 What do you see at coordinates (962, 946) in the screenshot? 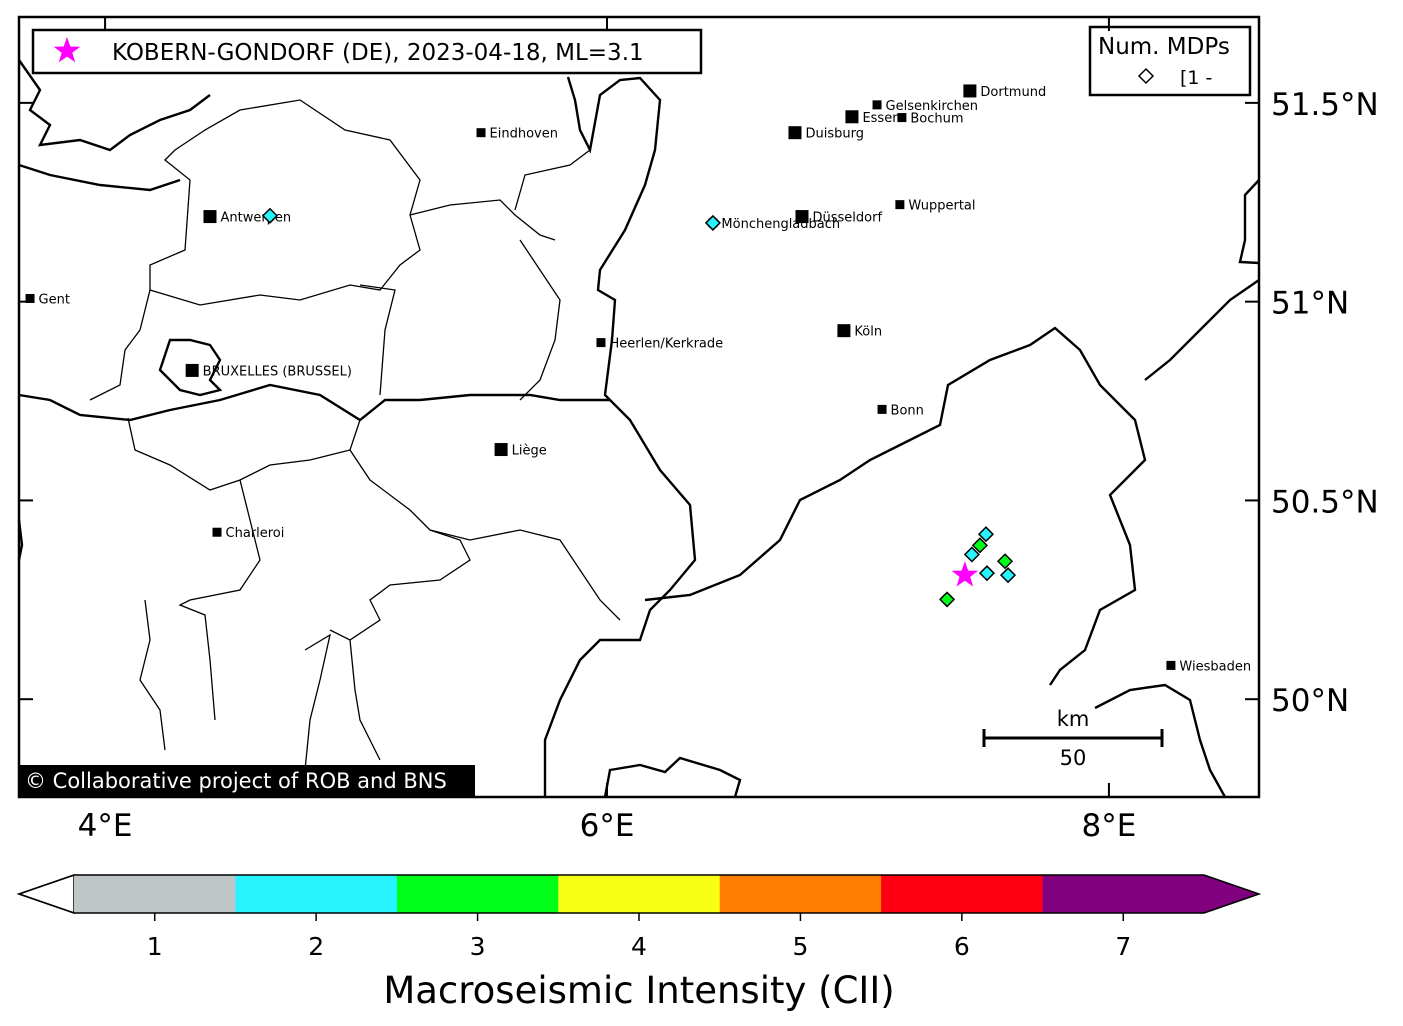
I see `colorbar-tick-label: 6` at bounding box center [962, 946].